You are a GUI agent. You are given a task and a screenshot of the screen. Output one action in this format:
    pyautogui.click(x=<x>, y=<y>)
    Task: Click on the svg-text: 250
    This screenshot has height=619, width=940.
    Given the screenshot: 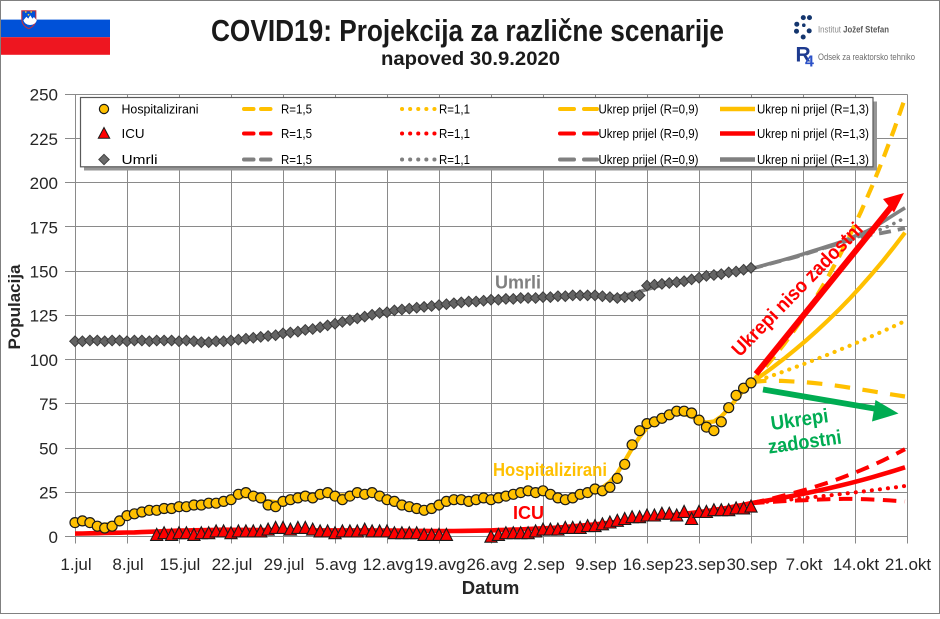 What is the action you would take?
    pyautogui.click(x=44, y=95)
    